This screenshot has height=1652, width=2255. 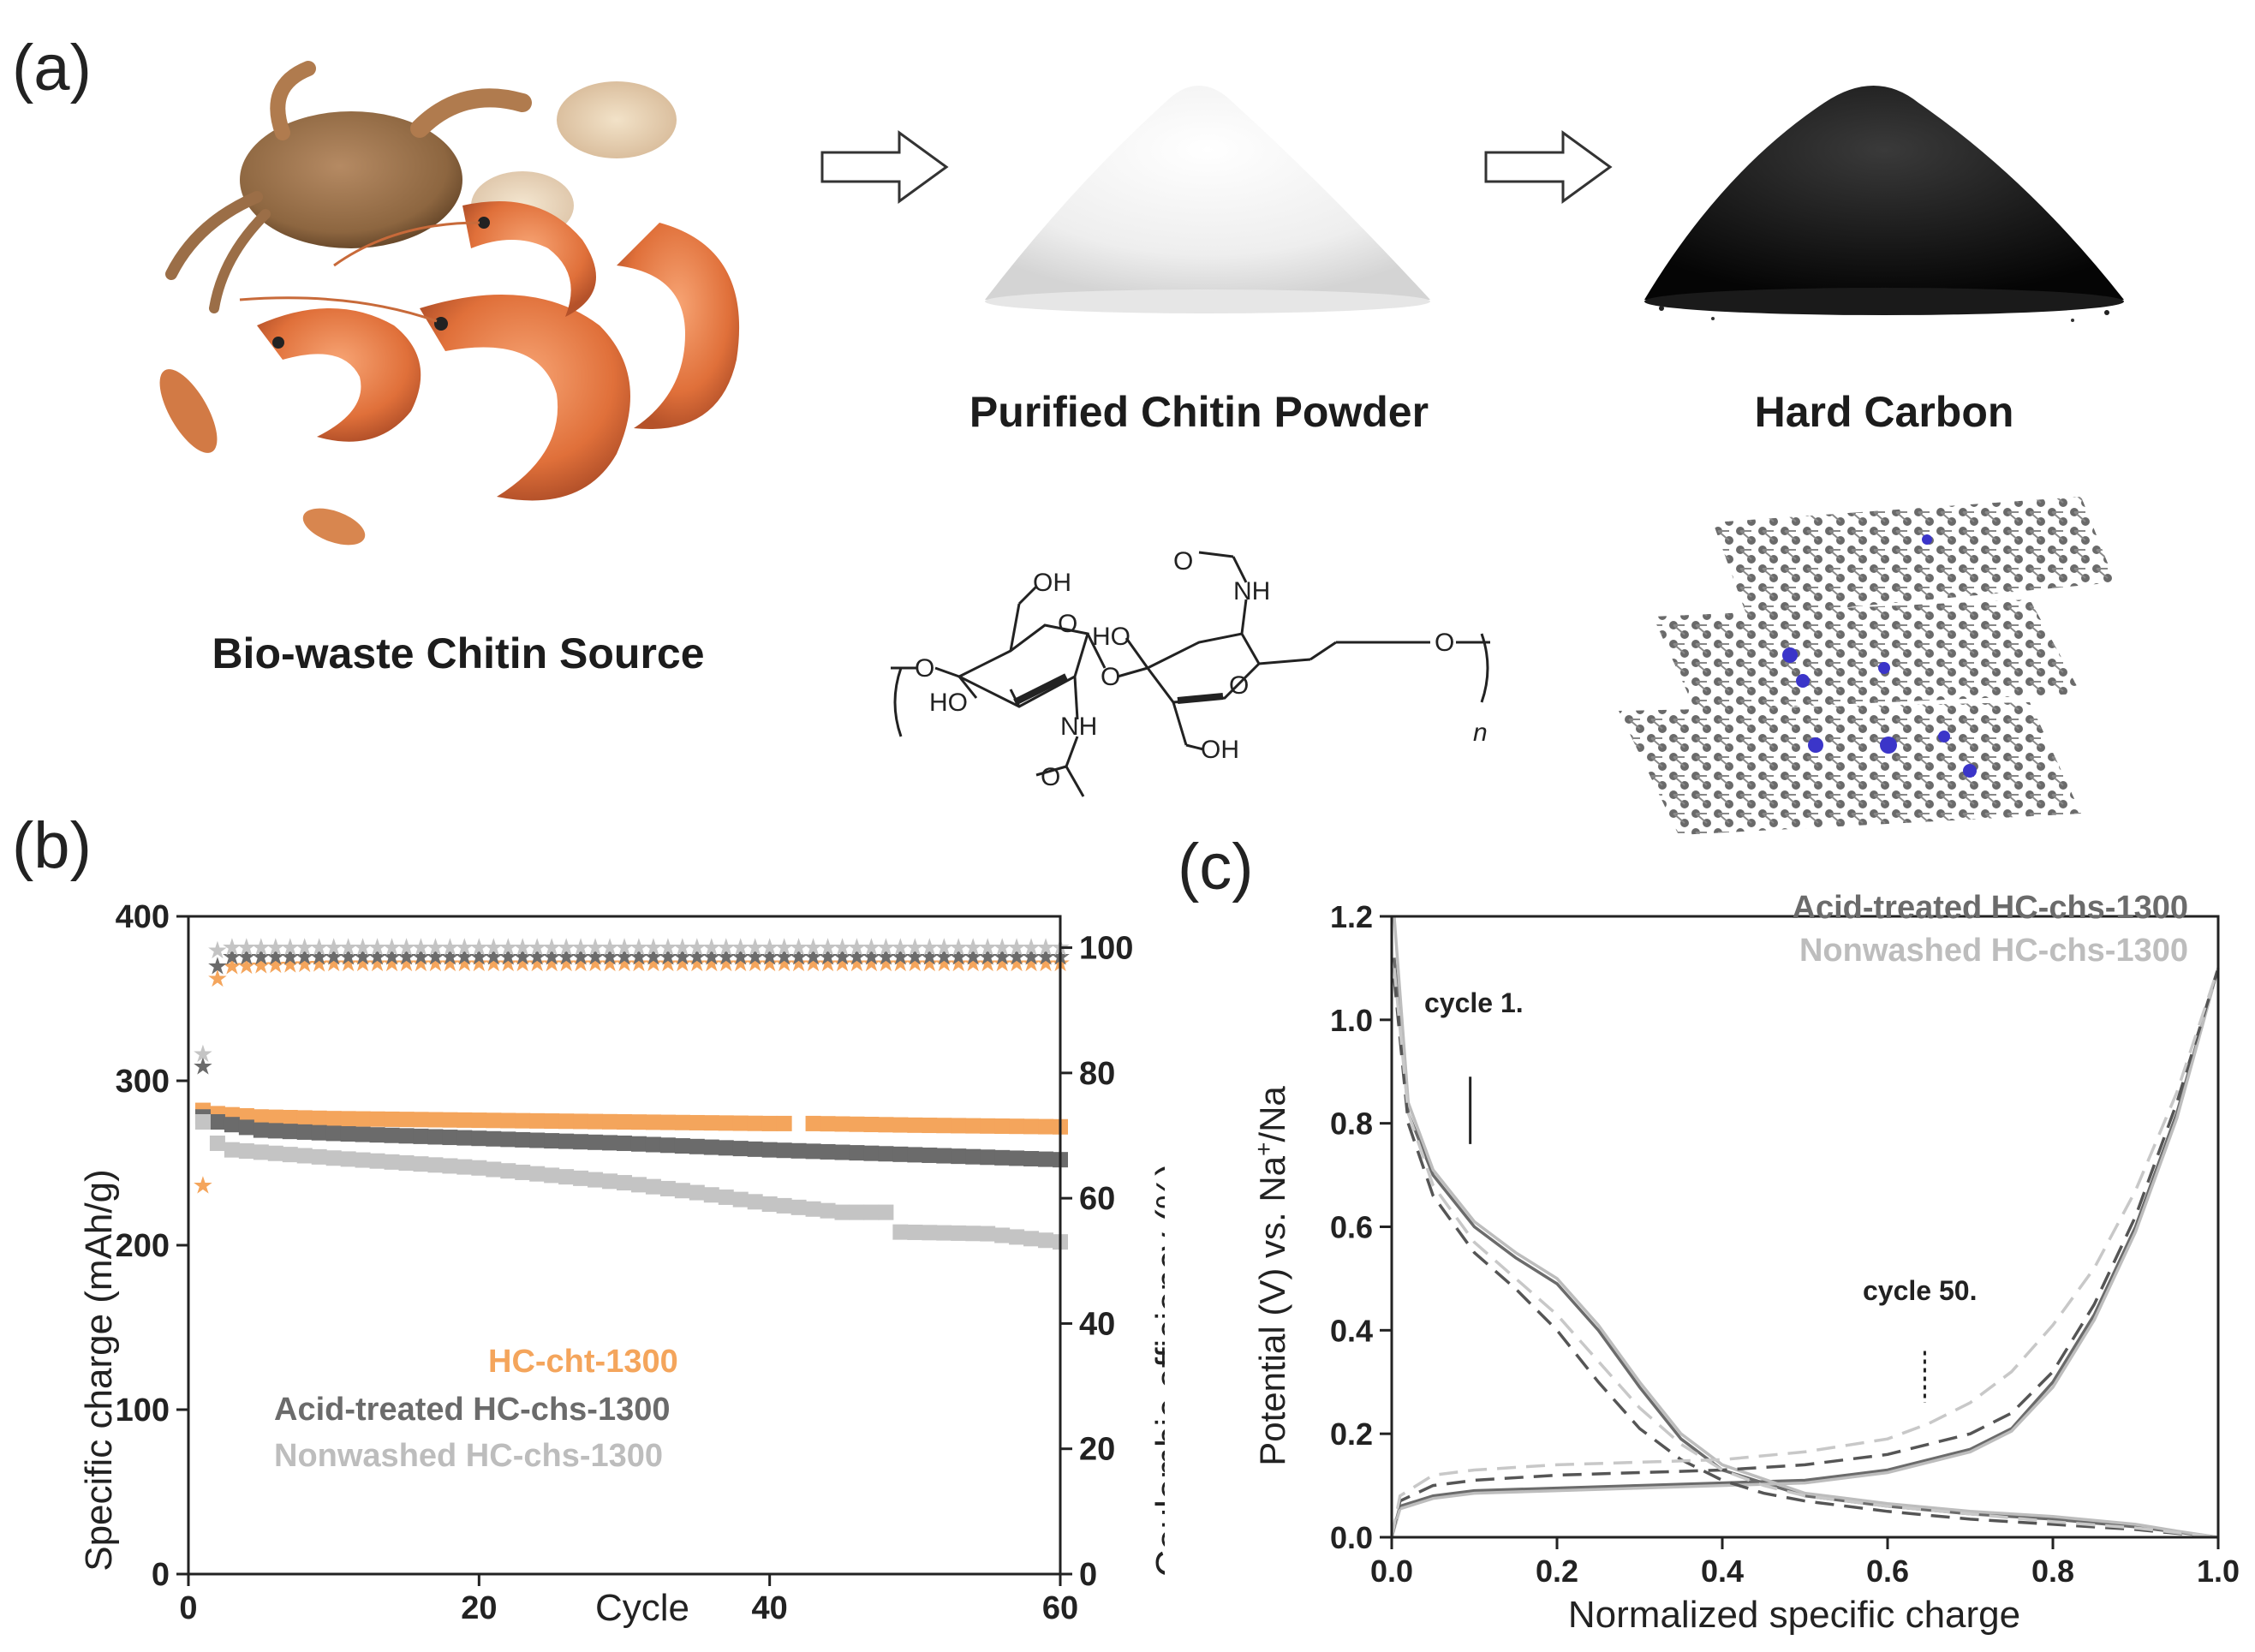 What do you see at coordinates (948, 703) in the screenshot?
I see `formula-ho-left: HO` at bounding box center [948, 703].